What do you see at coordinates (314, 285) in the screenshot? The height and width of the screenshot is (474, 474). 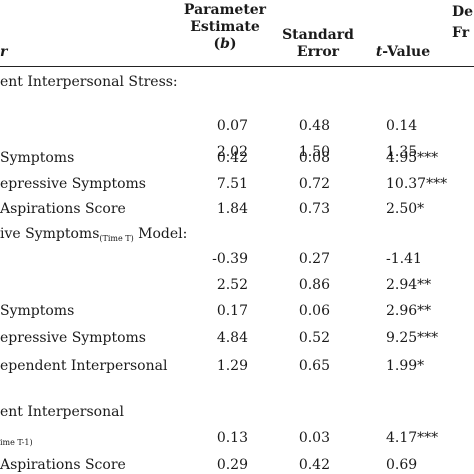 I see `standard-error-cell: 0.86` at bounding box center [314, 285].